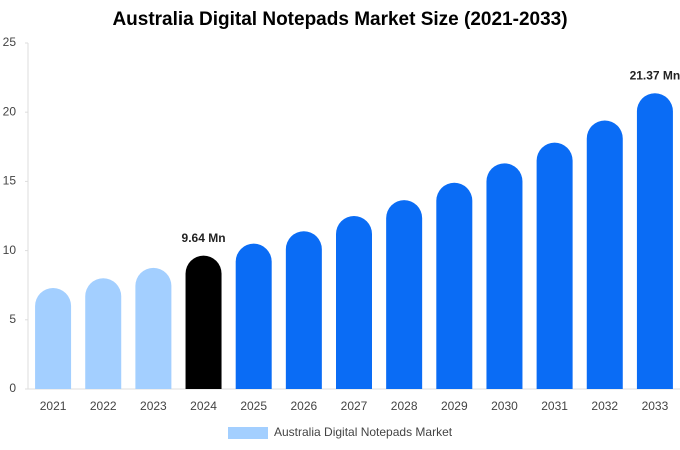 The image size is (680, 450). I want to click on data-label: 21.37 Mn, so click(655, 75).